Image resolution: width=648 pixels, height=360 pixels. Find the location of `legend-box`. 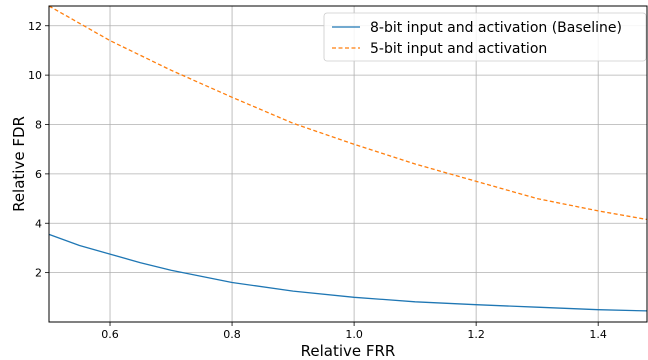

legend-box is located at coordinates (485, 37).